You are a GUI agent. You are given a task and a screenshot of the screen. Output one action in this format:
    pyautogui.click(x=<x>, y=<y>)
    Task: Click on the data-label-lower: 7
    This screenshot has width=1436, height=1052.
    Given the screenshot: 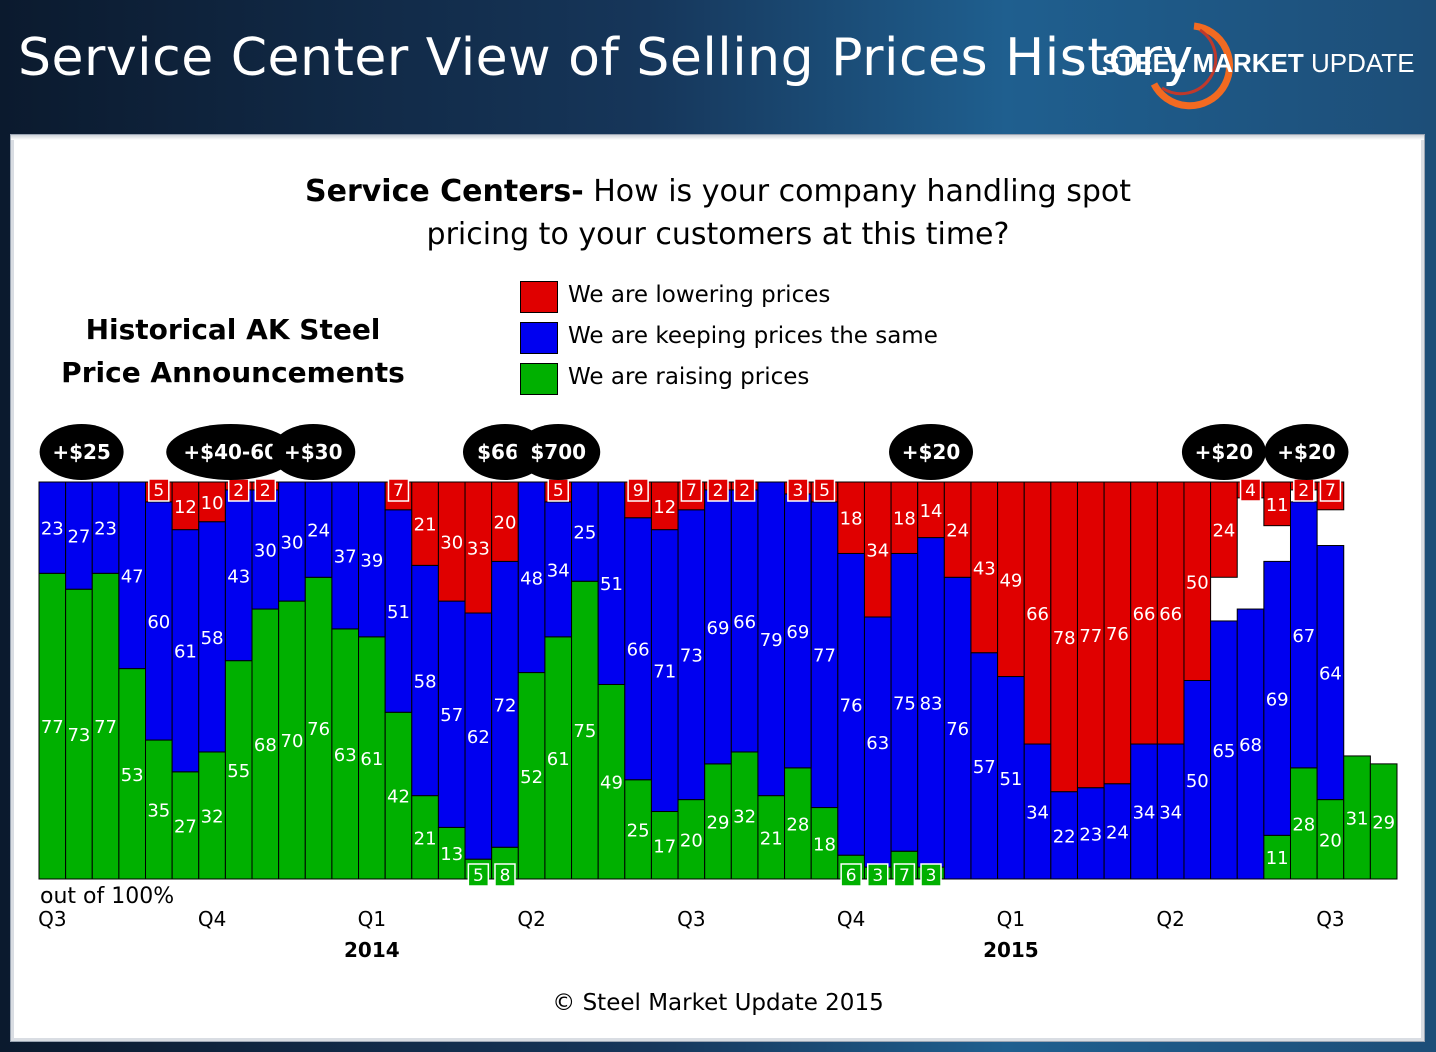 What is the action you would take?
    pyautogui.click(x=1330, y=491)
    